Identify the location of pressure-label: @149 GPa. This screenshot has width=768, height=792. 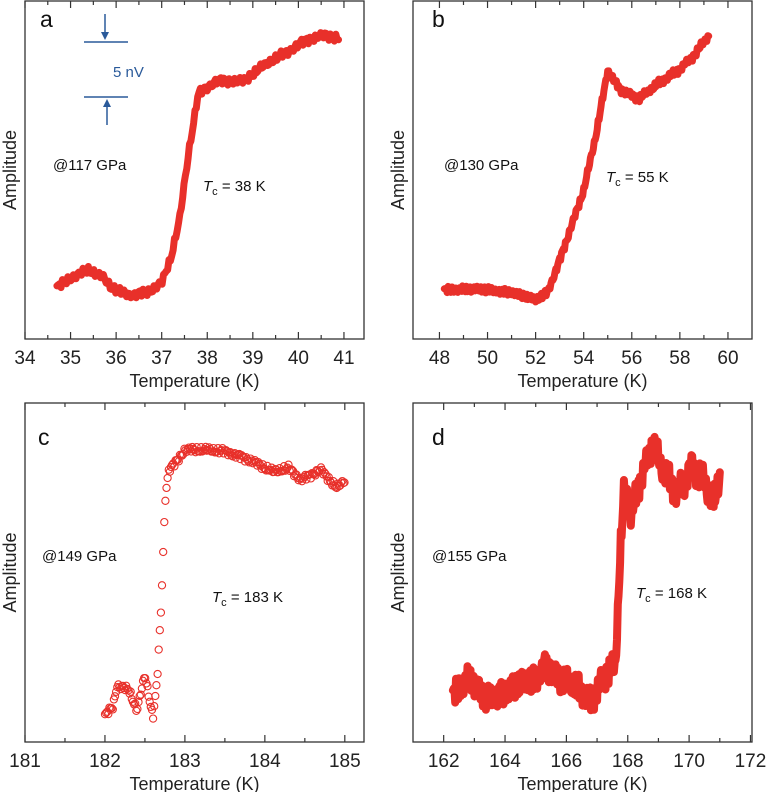
(79, 556).